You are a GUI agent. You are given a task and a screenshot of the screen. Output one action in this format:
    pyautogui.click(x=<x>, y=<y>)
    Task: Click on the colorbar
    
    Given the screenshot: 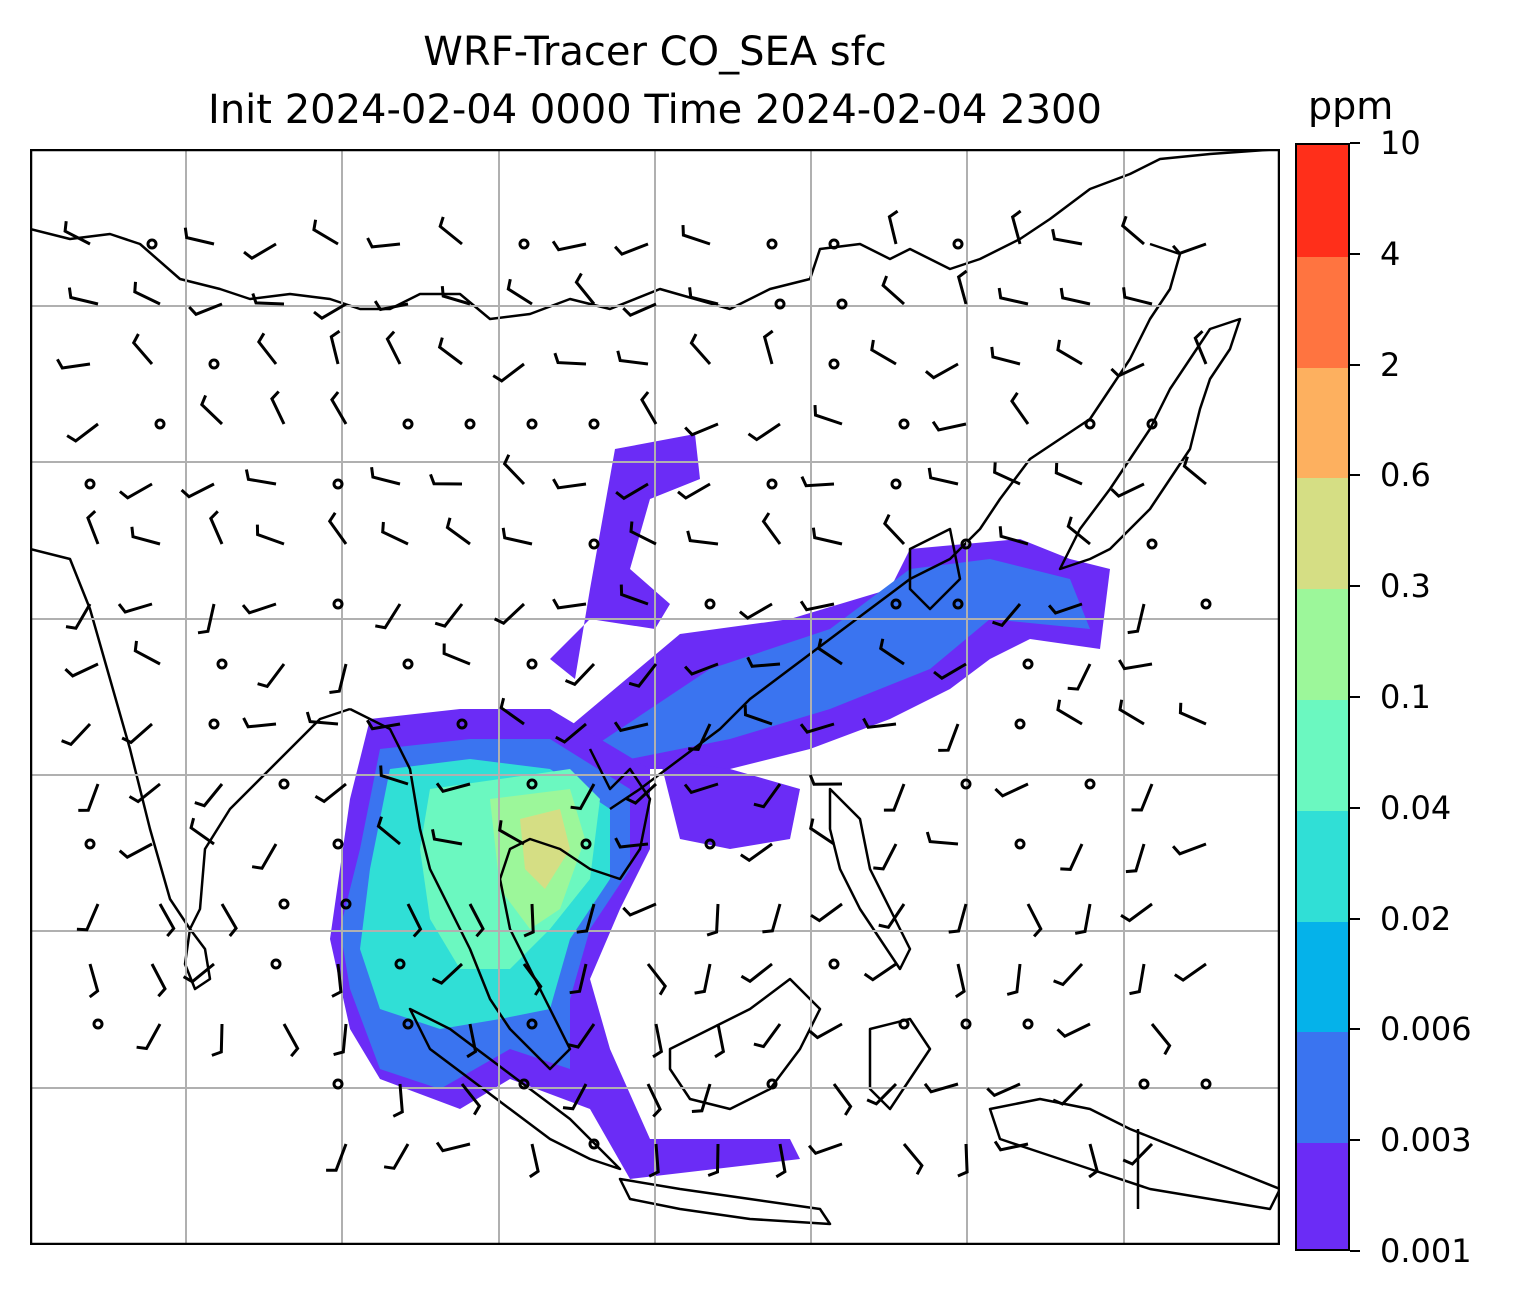 What is the action you would take?
    pyautogui.click(x=1322, y=697)
    